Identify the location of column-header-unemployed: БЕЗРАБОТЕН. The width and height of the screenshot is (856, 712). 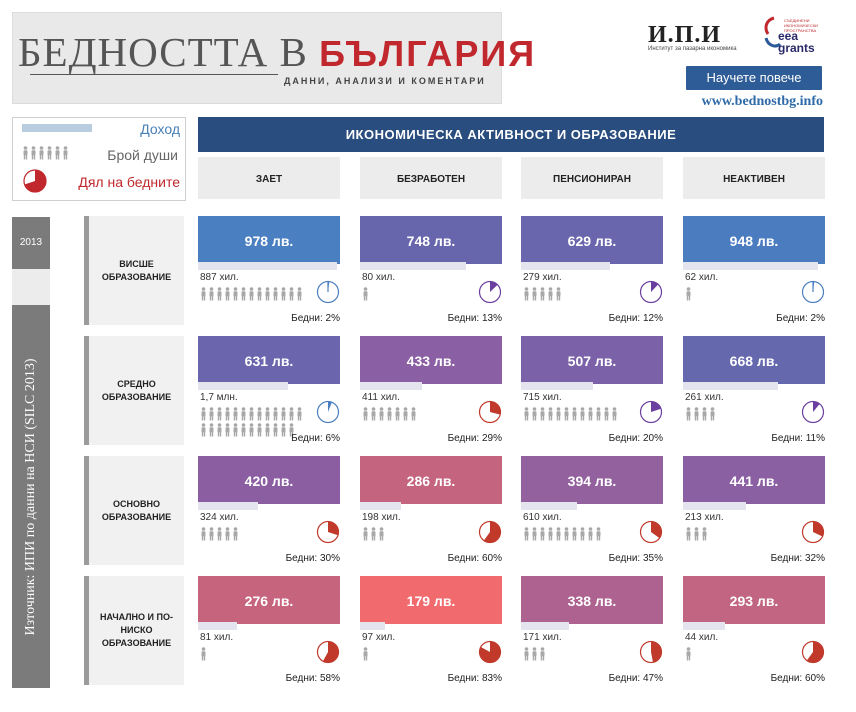
(431, 178).